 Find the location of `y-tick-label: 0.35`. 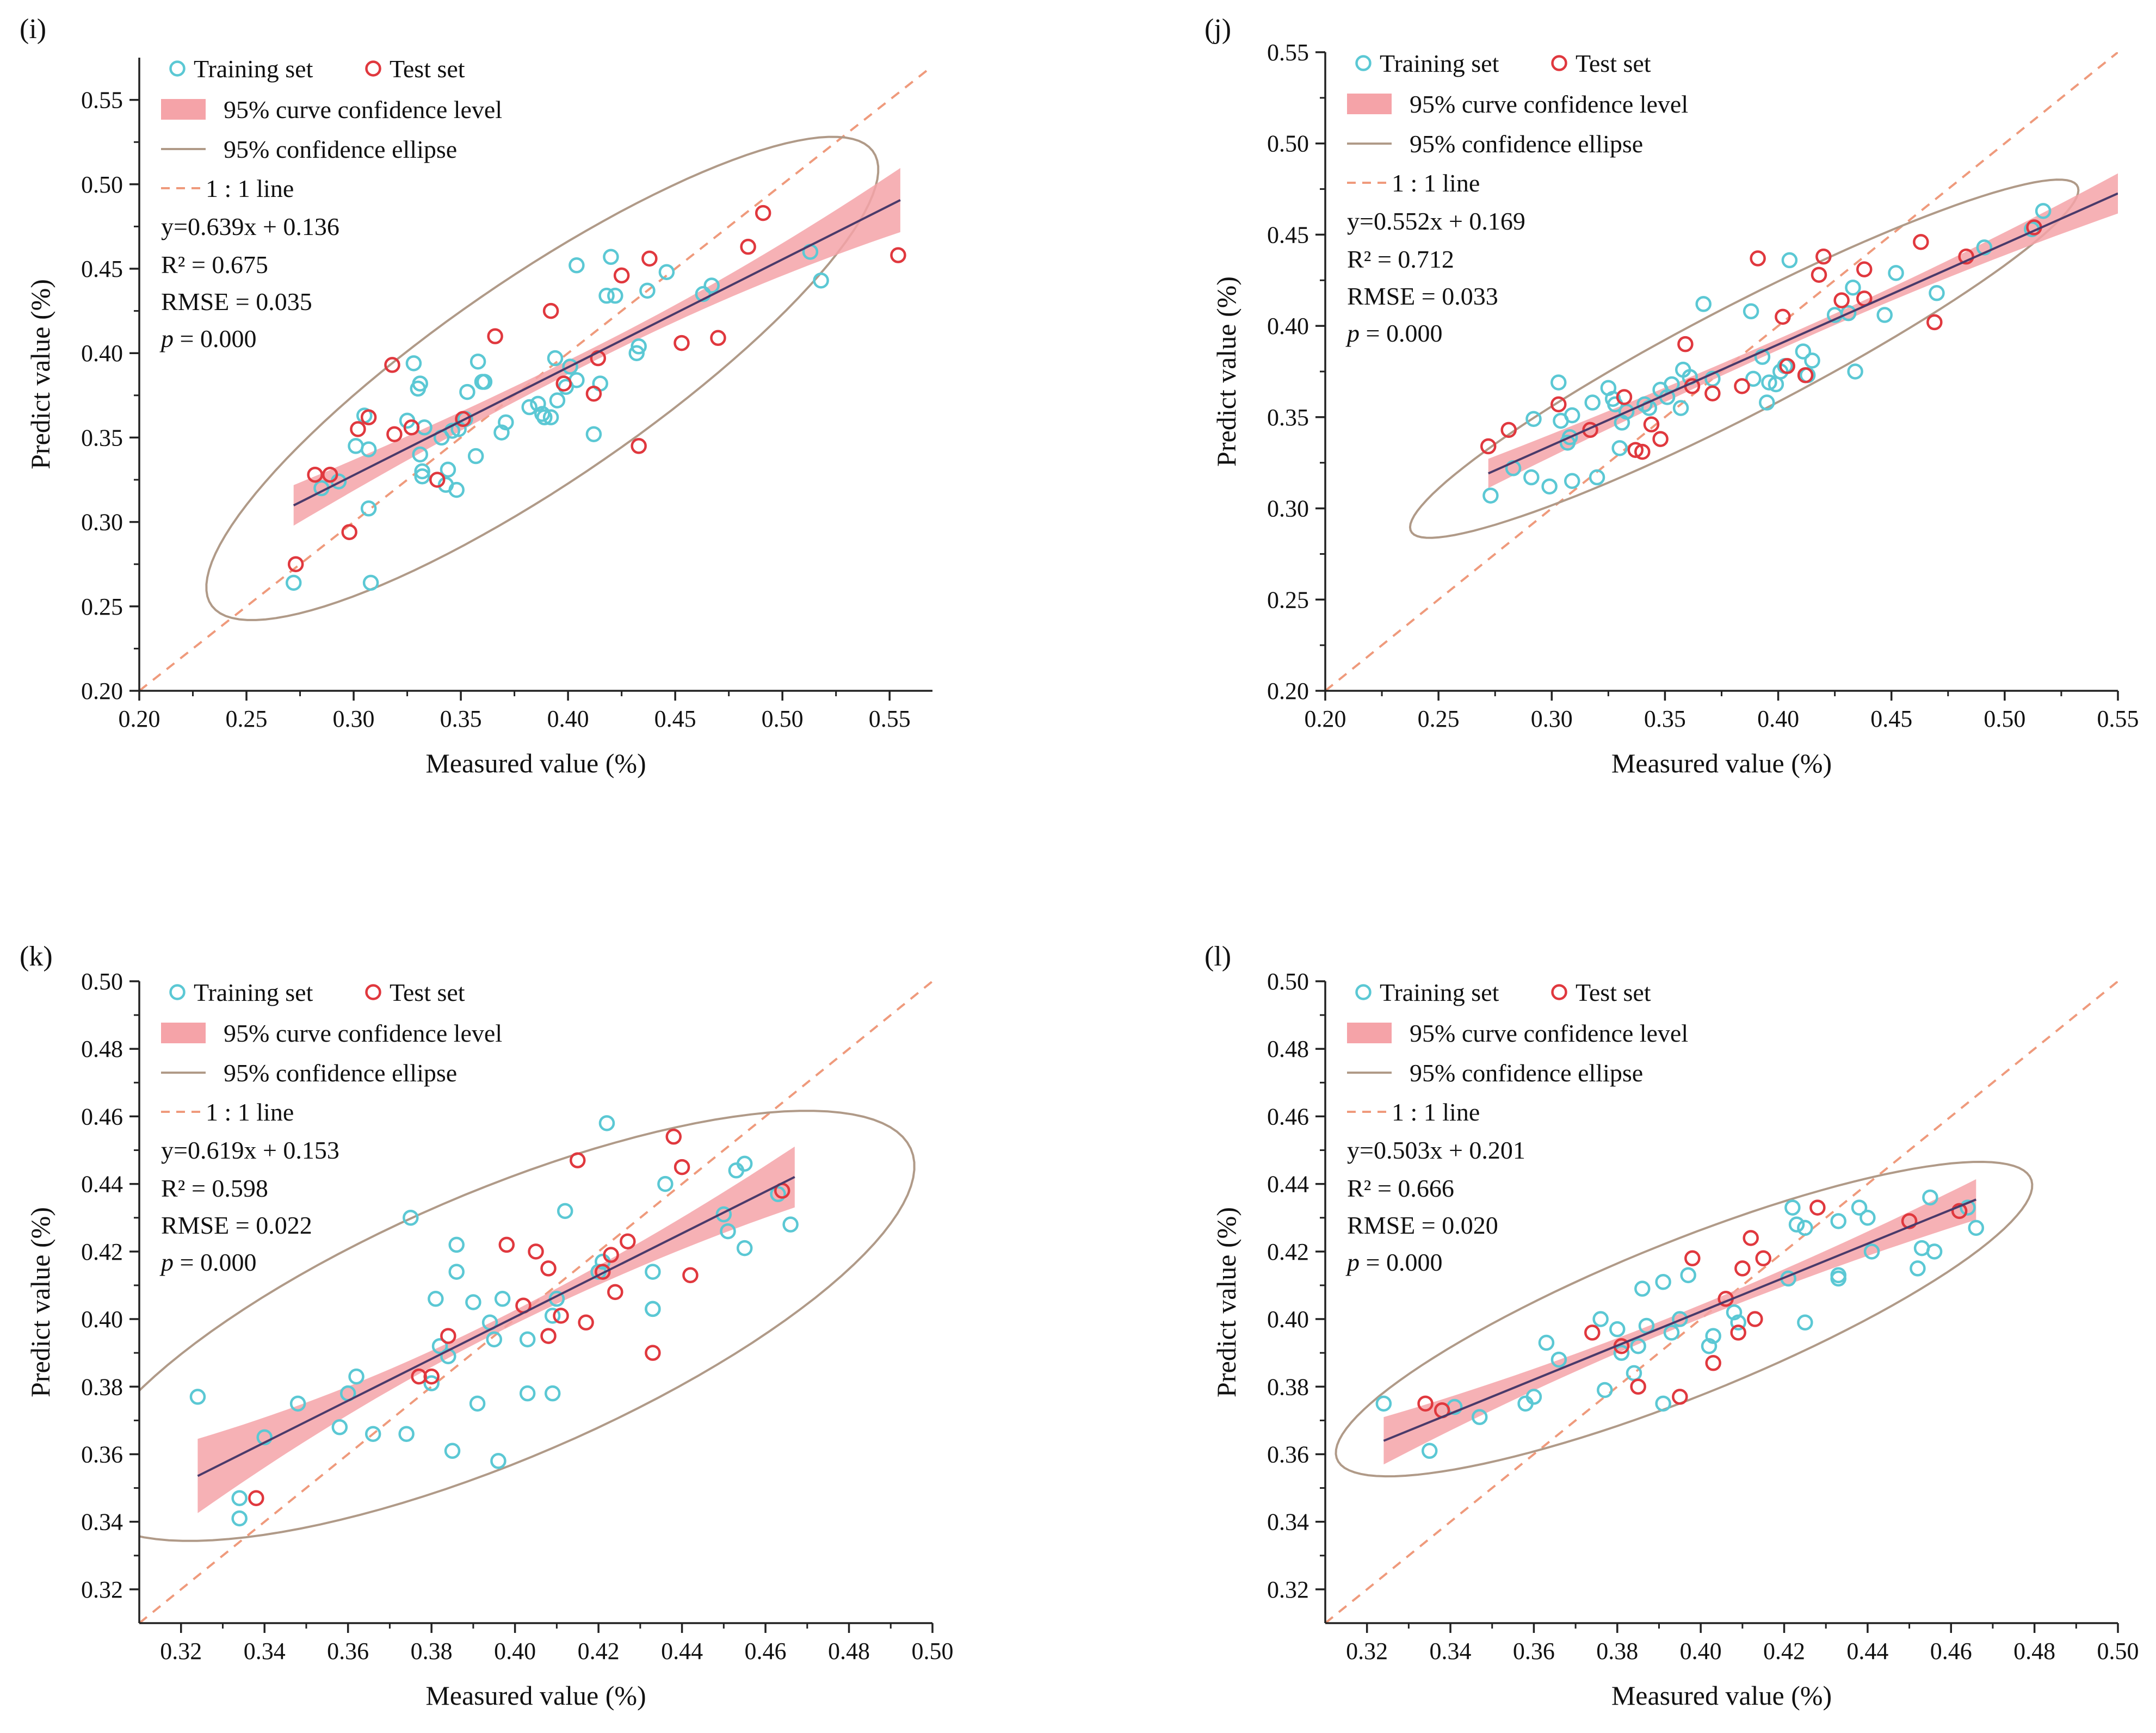

y-tick-label: 0.35 is located at coordinates (1288, 417).